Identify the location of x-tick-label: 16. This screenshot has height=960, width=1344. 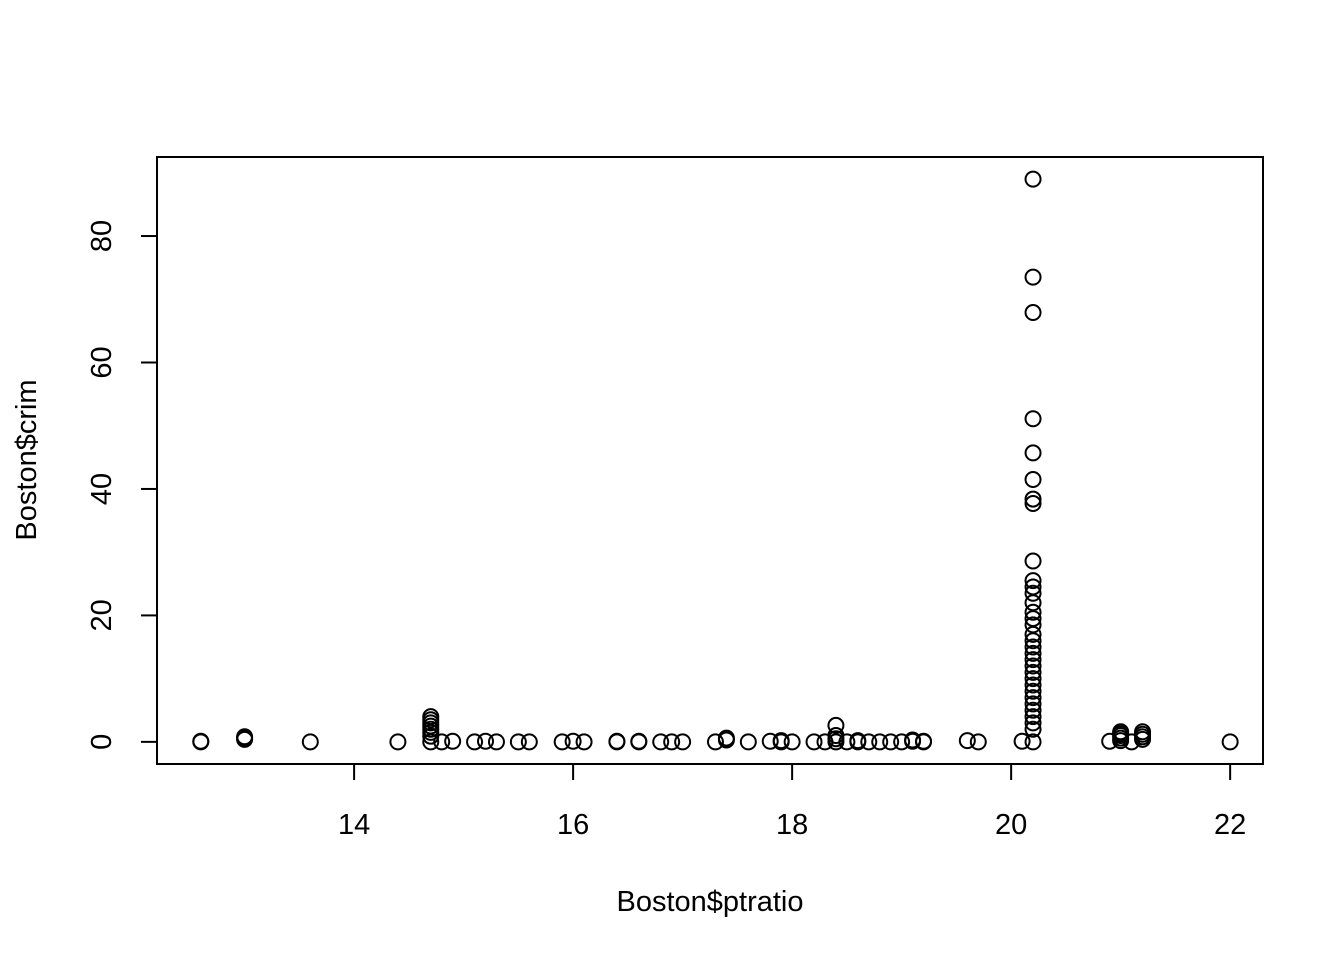
(573, 825).